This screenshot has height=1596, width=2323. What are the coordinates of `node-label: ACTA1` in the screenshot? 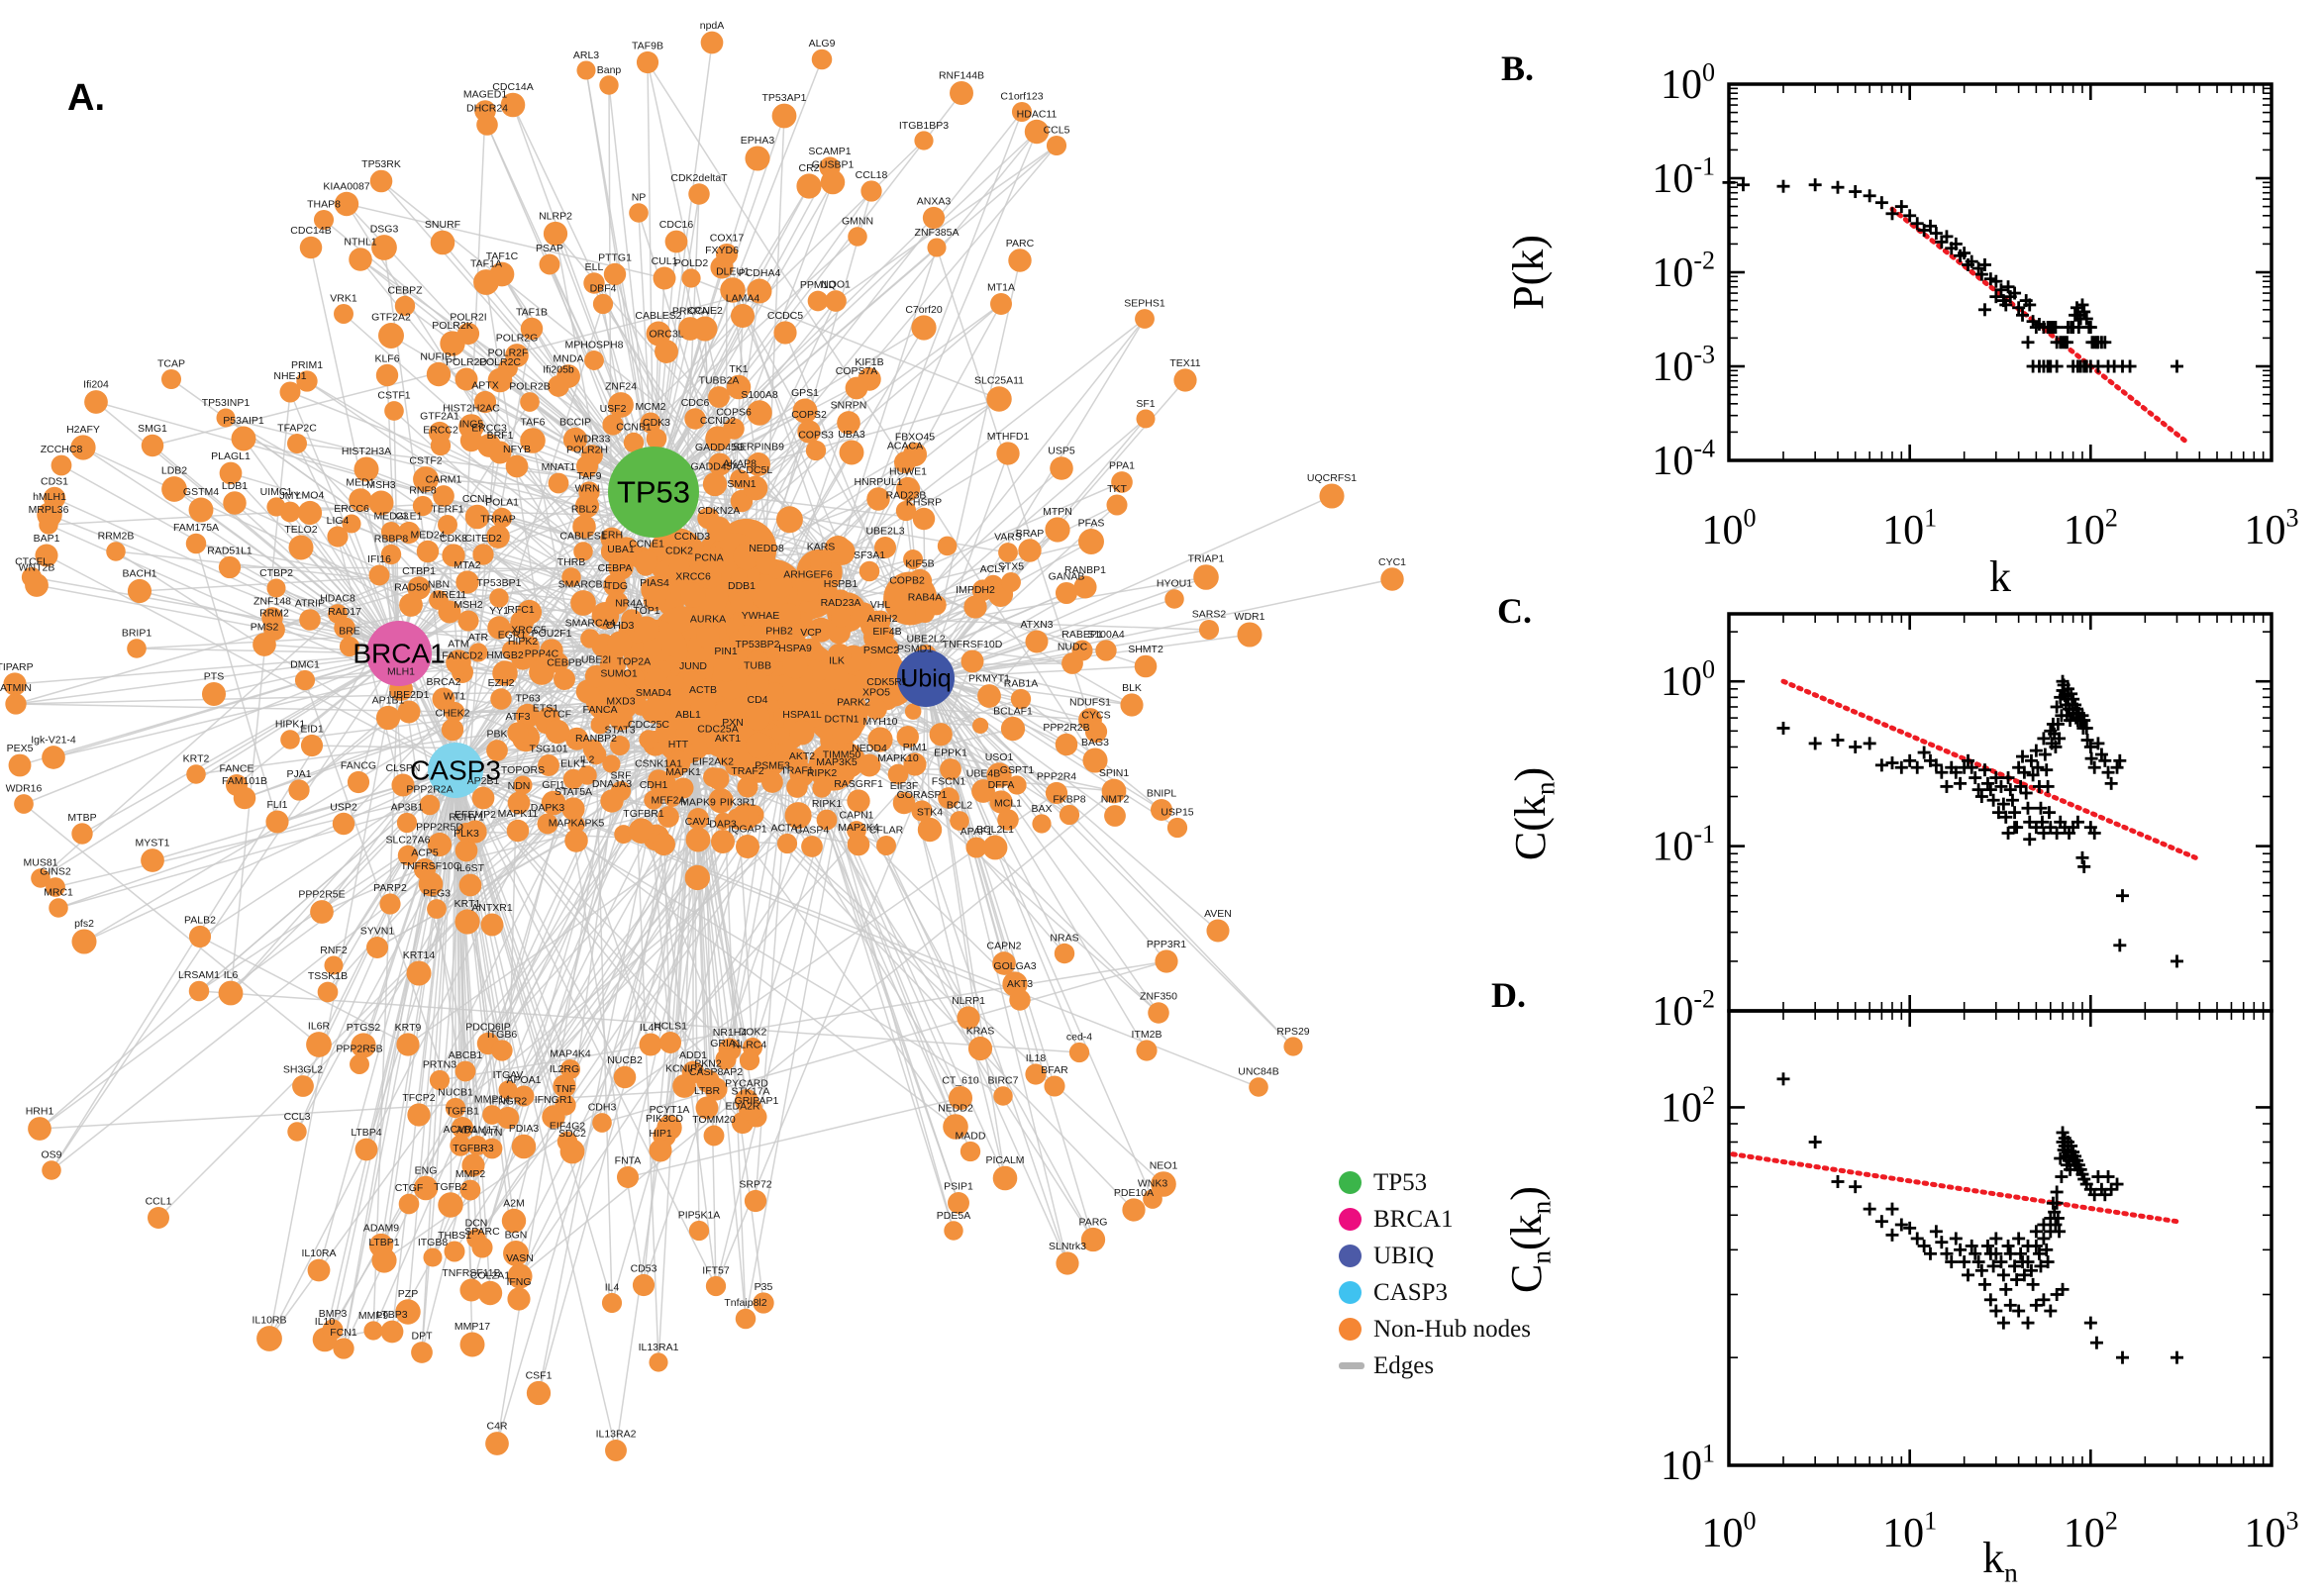 It's located at (787, 828).